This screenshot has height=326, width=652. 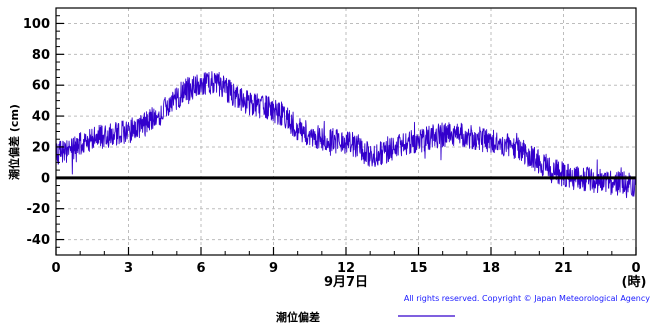 I want to click on y-axis-title: 潮位偏差 (cm), so click(x=14, y=142).